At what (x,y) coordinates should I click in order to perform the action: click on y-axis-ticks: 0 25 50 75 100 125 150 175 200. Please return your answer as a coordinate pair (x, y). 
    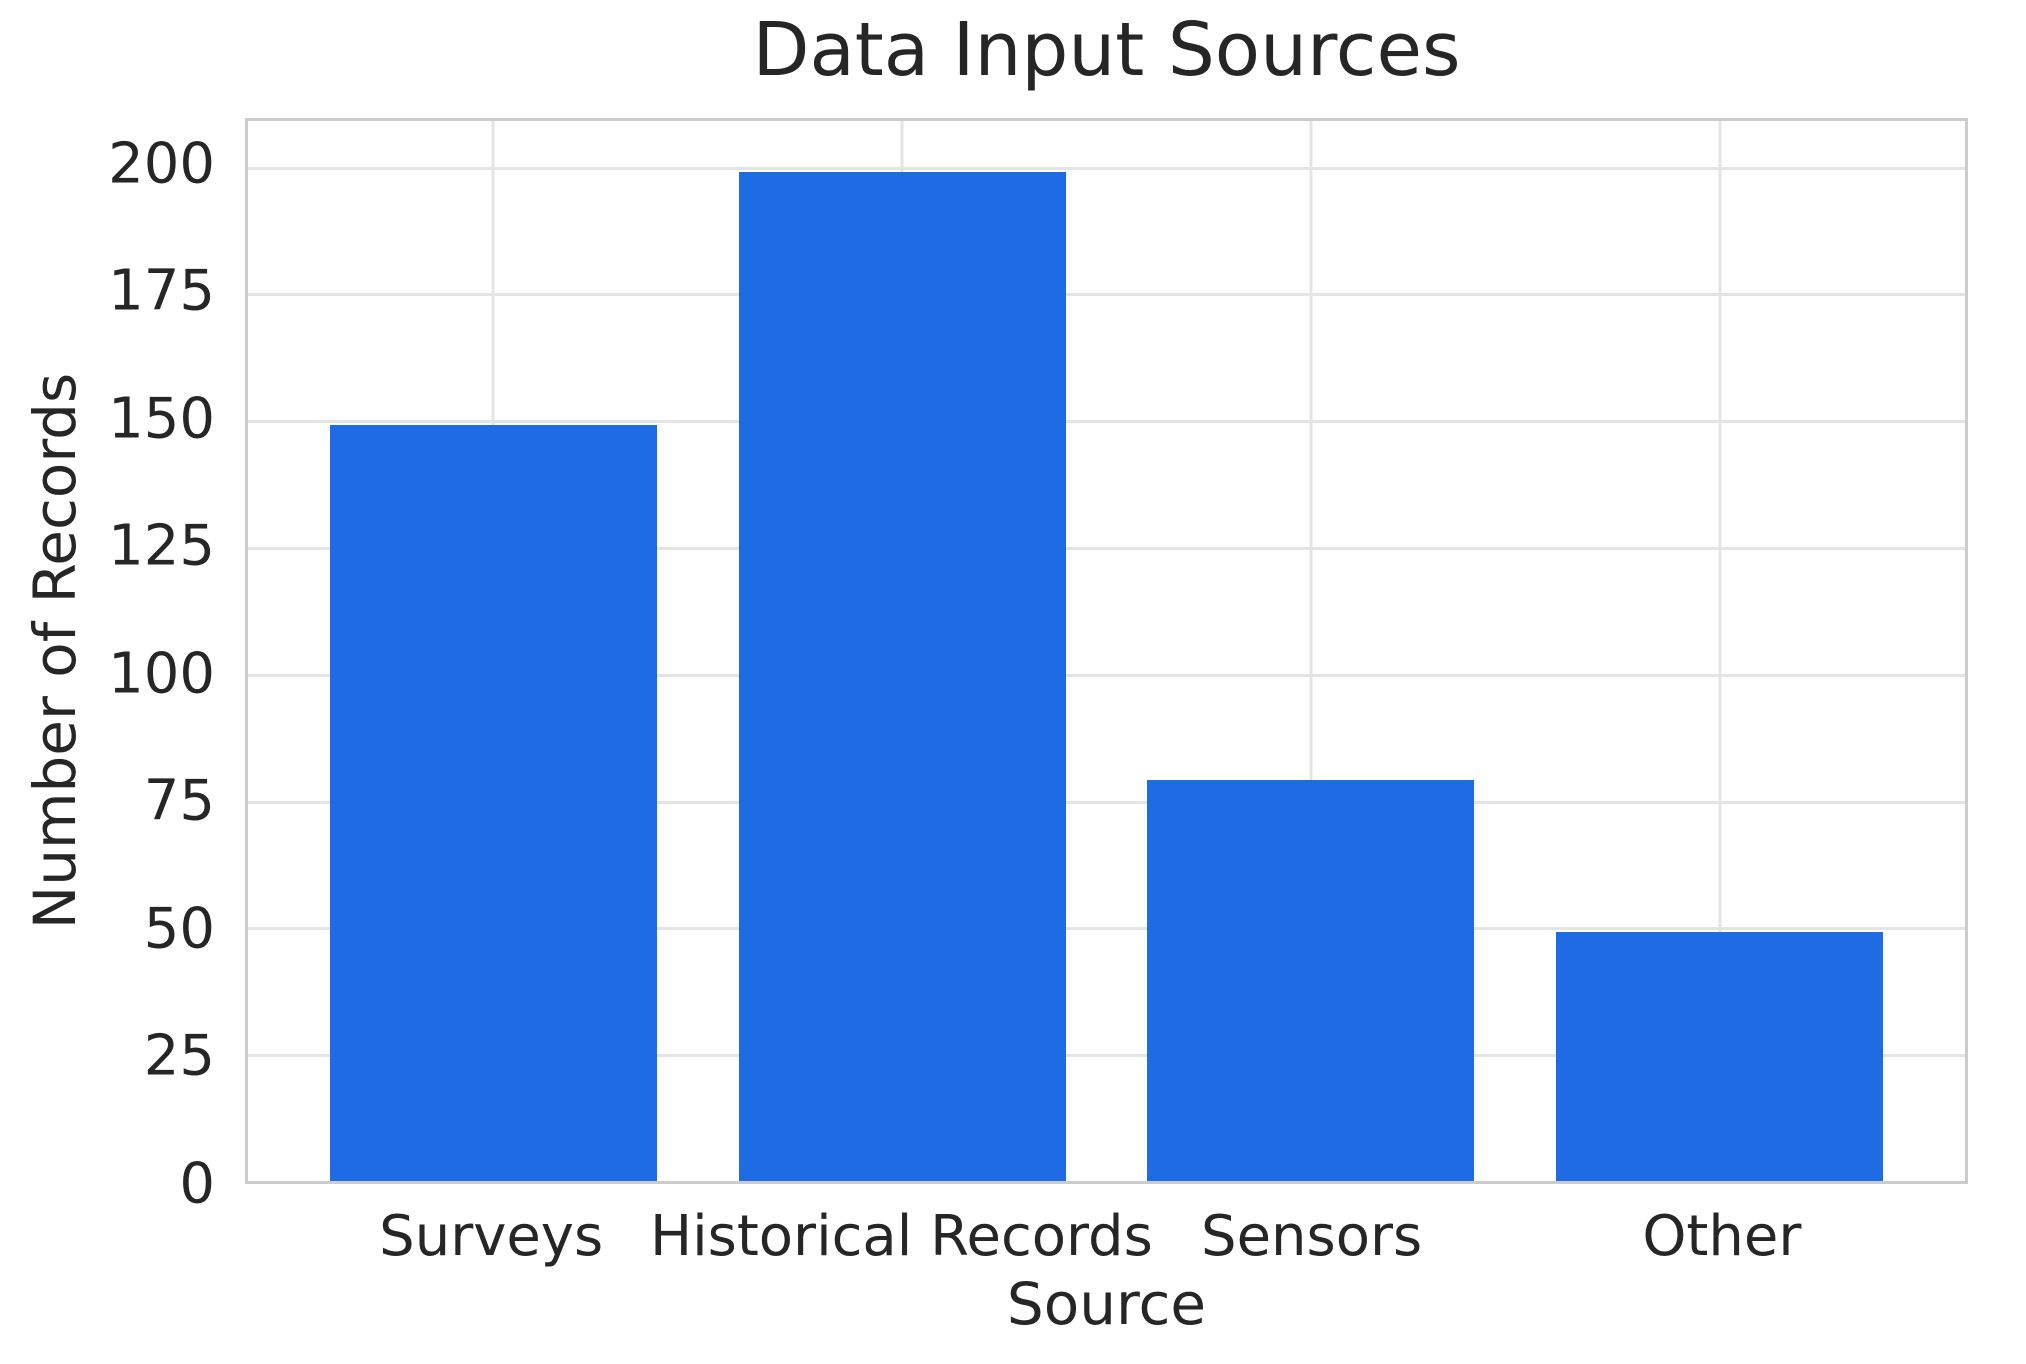
    Looking at the image, I should click on (107, 667).